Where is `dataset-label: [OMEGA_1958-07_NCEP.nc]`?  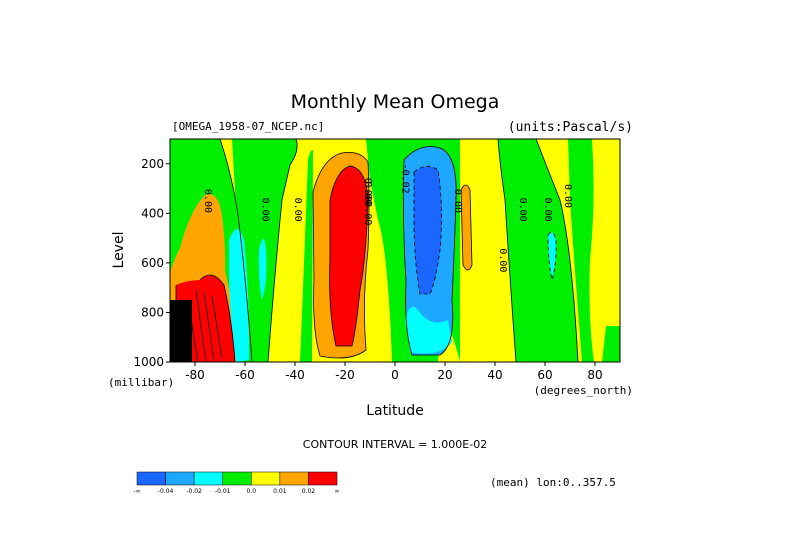
dataset-label: [OMEGA_1958-07_NCEP.nc] is located at coordinates (248, 126).